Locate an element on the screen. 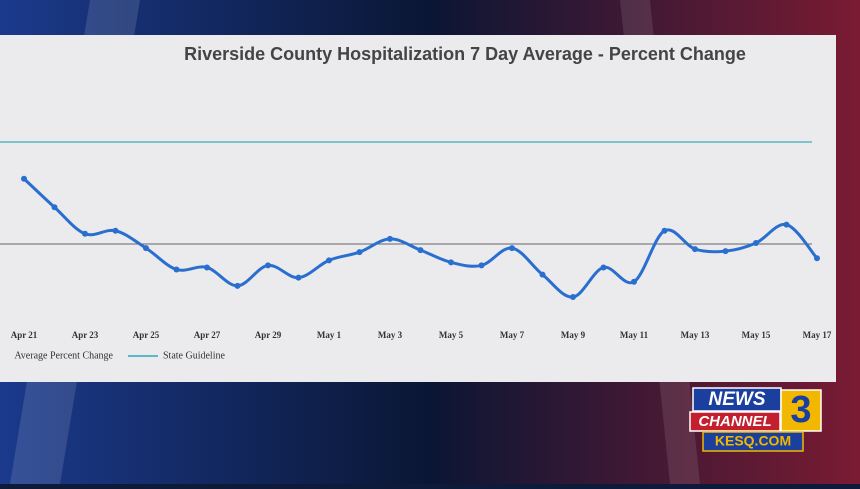 This screenshot has width=860, height=489. logo-channel-box is located at coordinates (735, 421).